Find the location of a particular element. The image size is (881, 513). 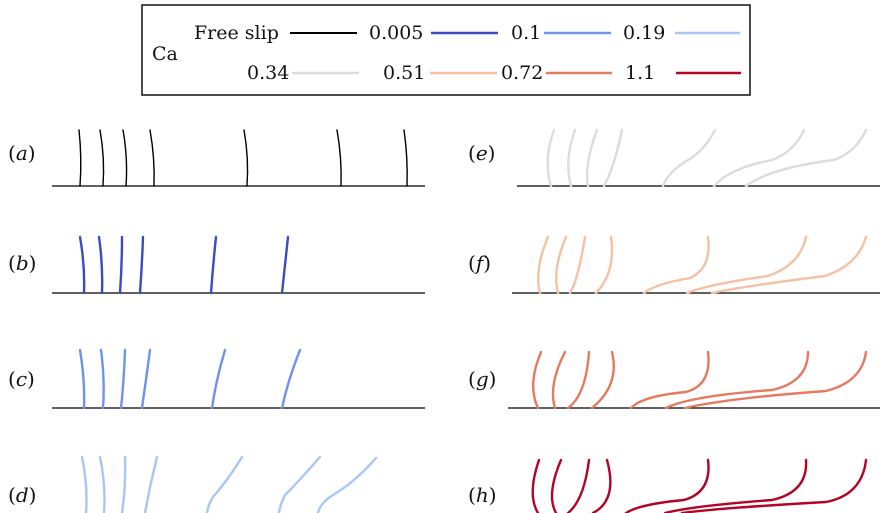

panel-h-curves is located at coordinates (699, 485).